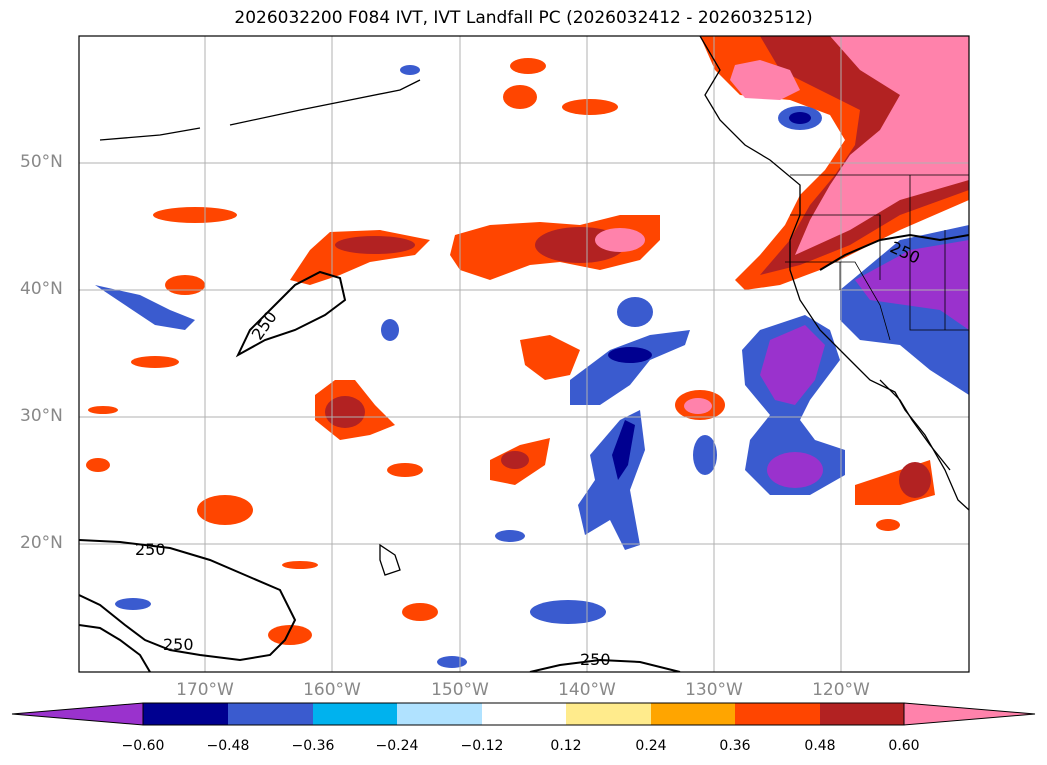  I want to click on lat-label-50n: 50°N, so click(41, 162).